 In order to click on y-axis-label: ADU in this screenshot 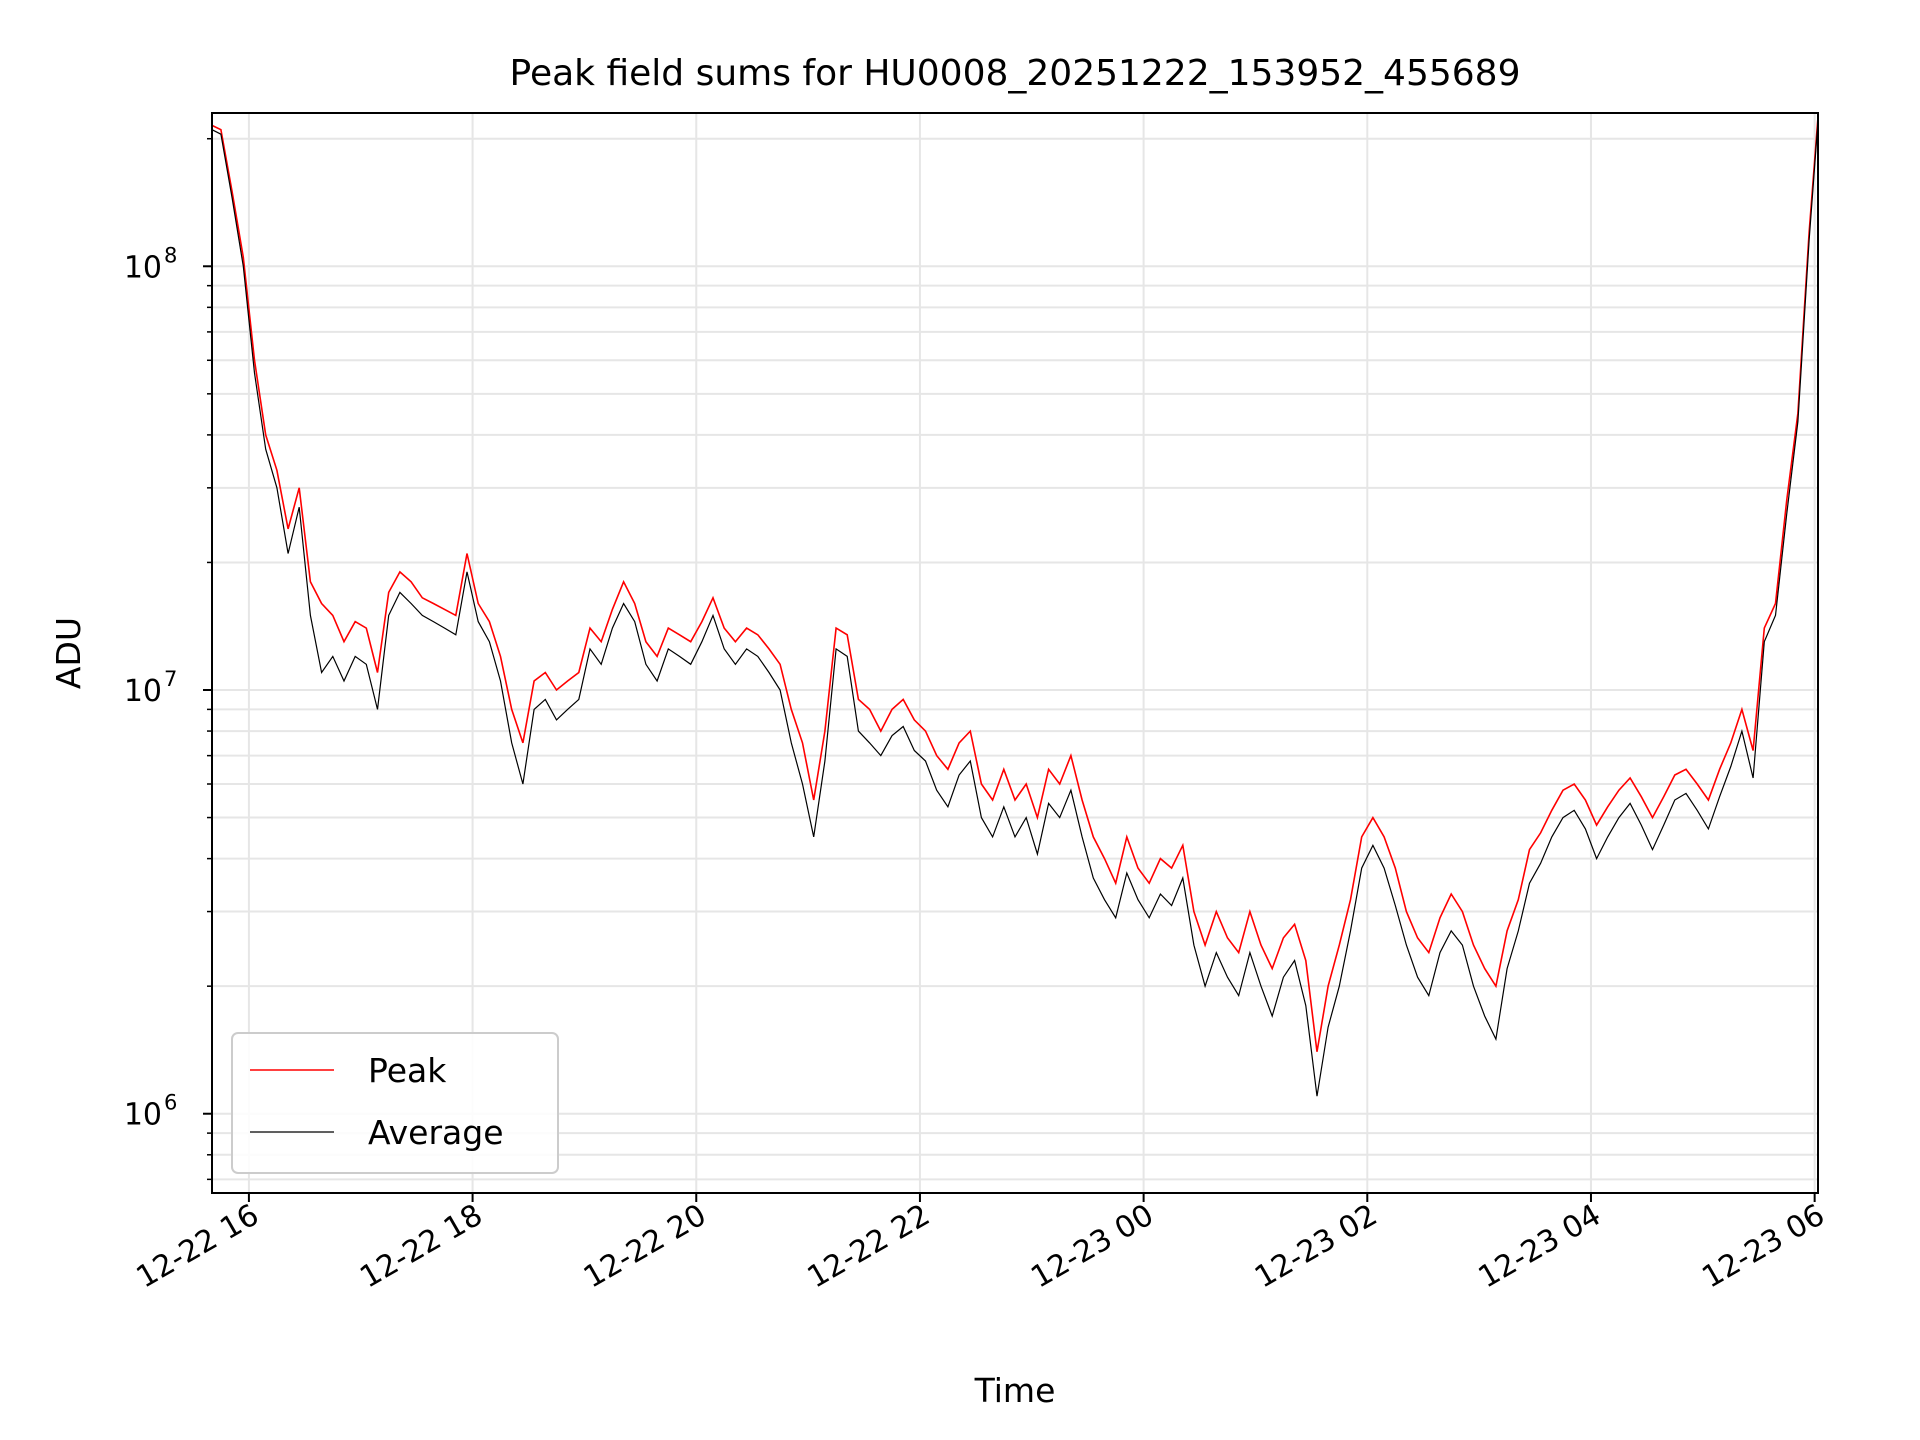, I will do `click(68, 653)`.